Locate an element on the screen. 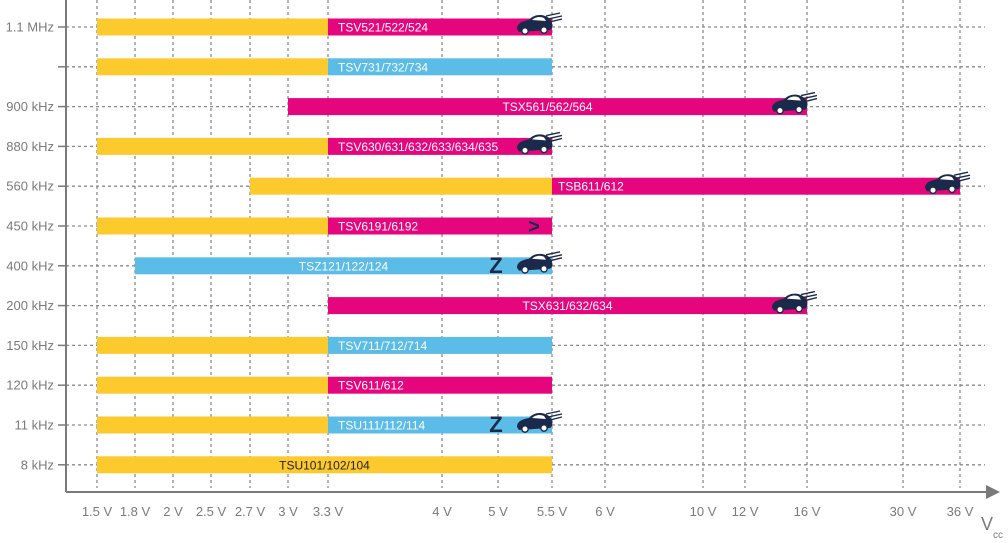  x-tick-label: 6 V is located at coordinates (605, 511).